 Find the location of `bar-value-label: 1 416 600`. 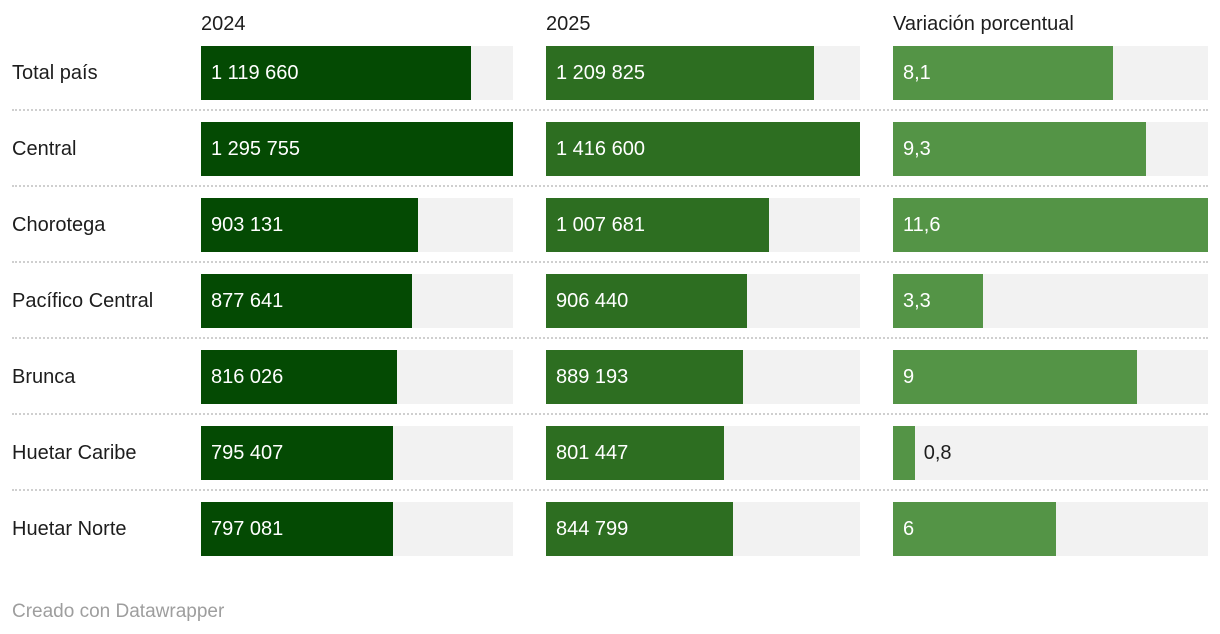

bar-value-label: 1 416 600 is located at coordinates (600, 148).